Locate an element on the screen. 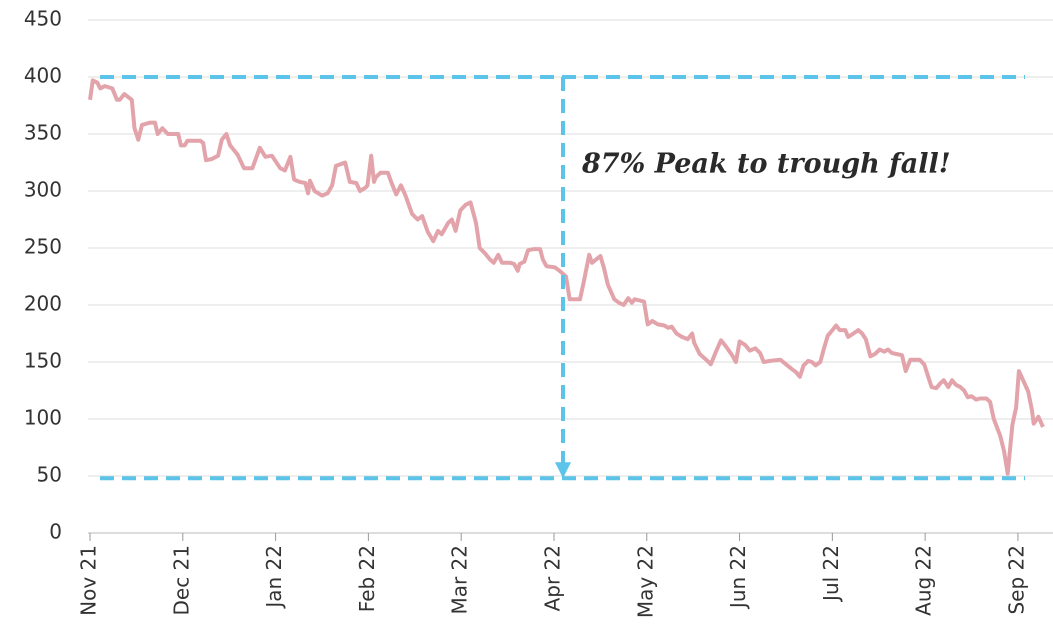 The width and height of the screenshot is (1053, 631). y-tick-label: 200 is located at coordinates (43, 304).